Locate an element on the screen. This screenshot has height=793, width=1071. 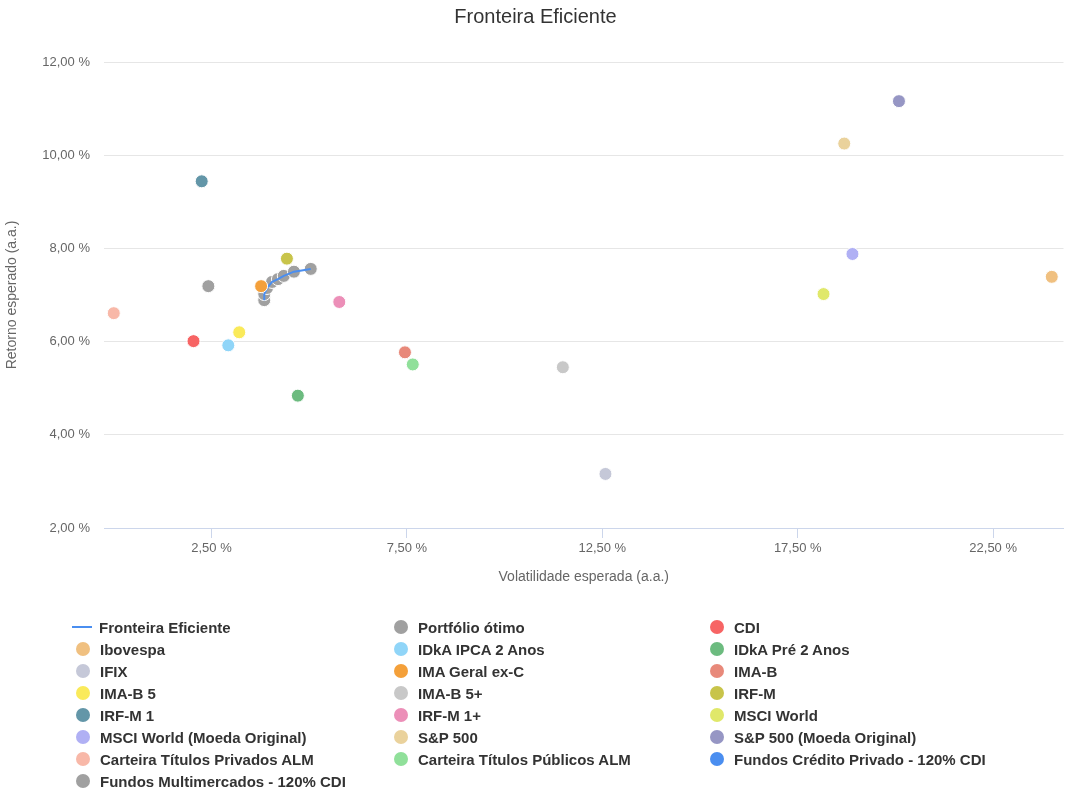
x-tick-label: 12,50 % is located at coordinates (602, 548).